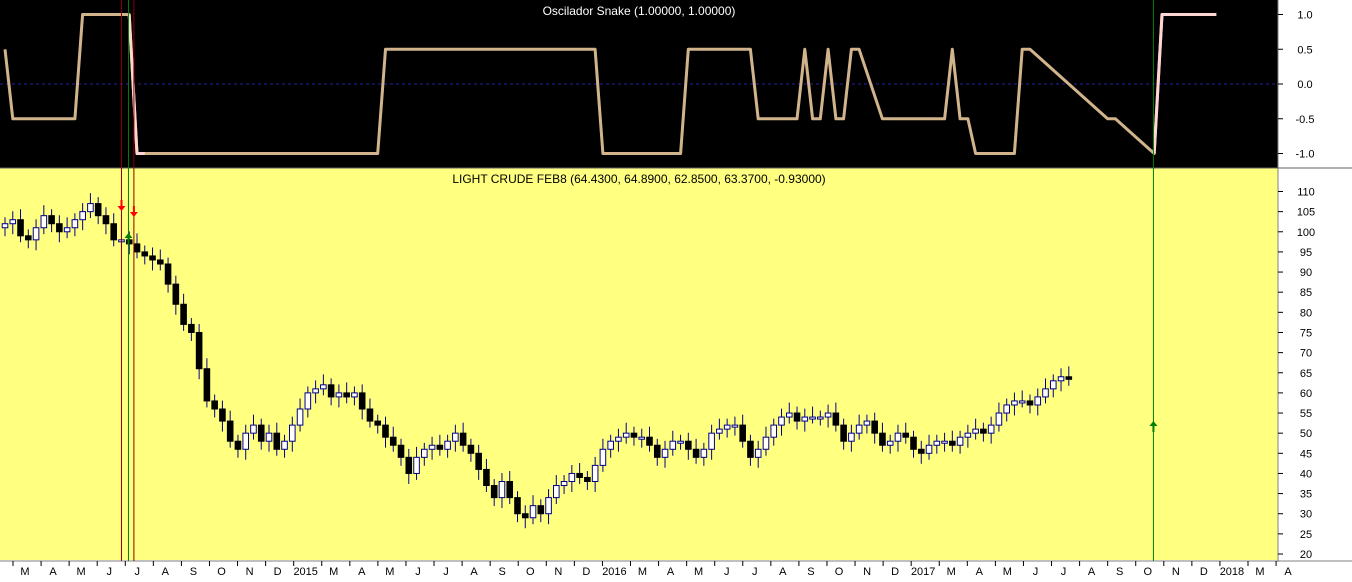 The image size is (1352, 582). Describe the element at coordinates (1306, 434) in the screenshot. I see `price-y-tick-label: 50` at that location.